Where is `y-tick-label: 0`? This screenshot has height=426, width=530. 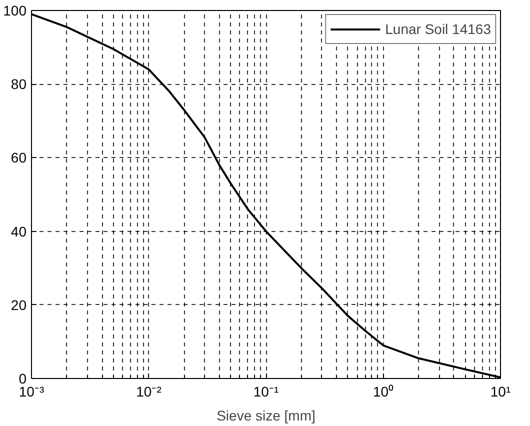
y-tick-label: 0 is located at coordinates (22, 378).